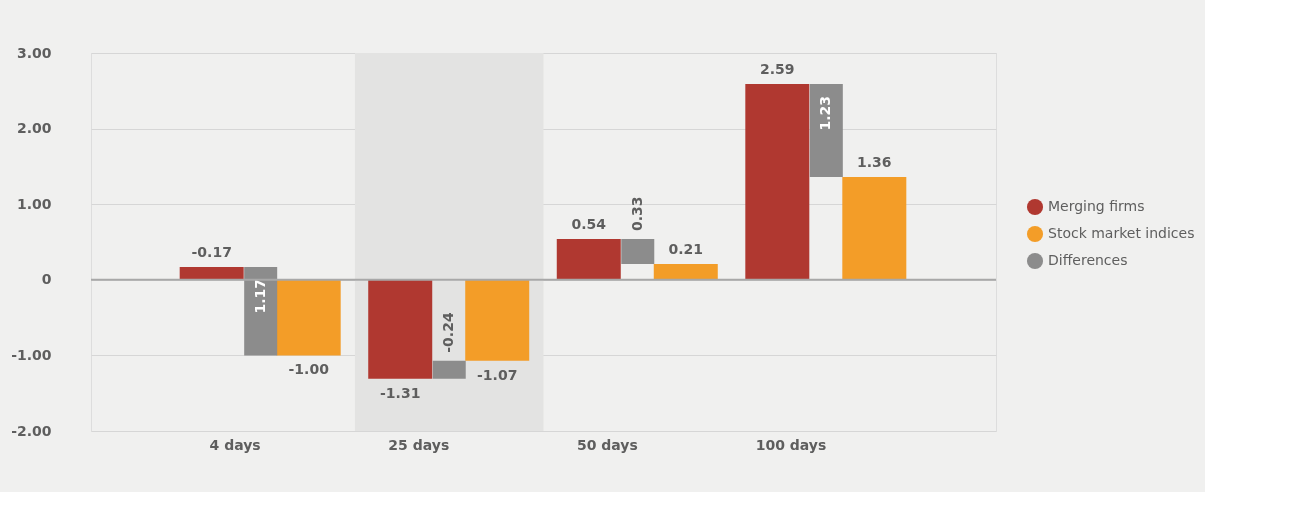 The image size is (1291, 515). What do you see at coordinates (309, 369) in the screenshot?
I see `data-label: -1.00` at bounding box center [309, 369].